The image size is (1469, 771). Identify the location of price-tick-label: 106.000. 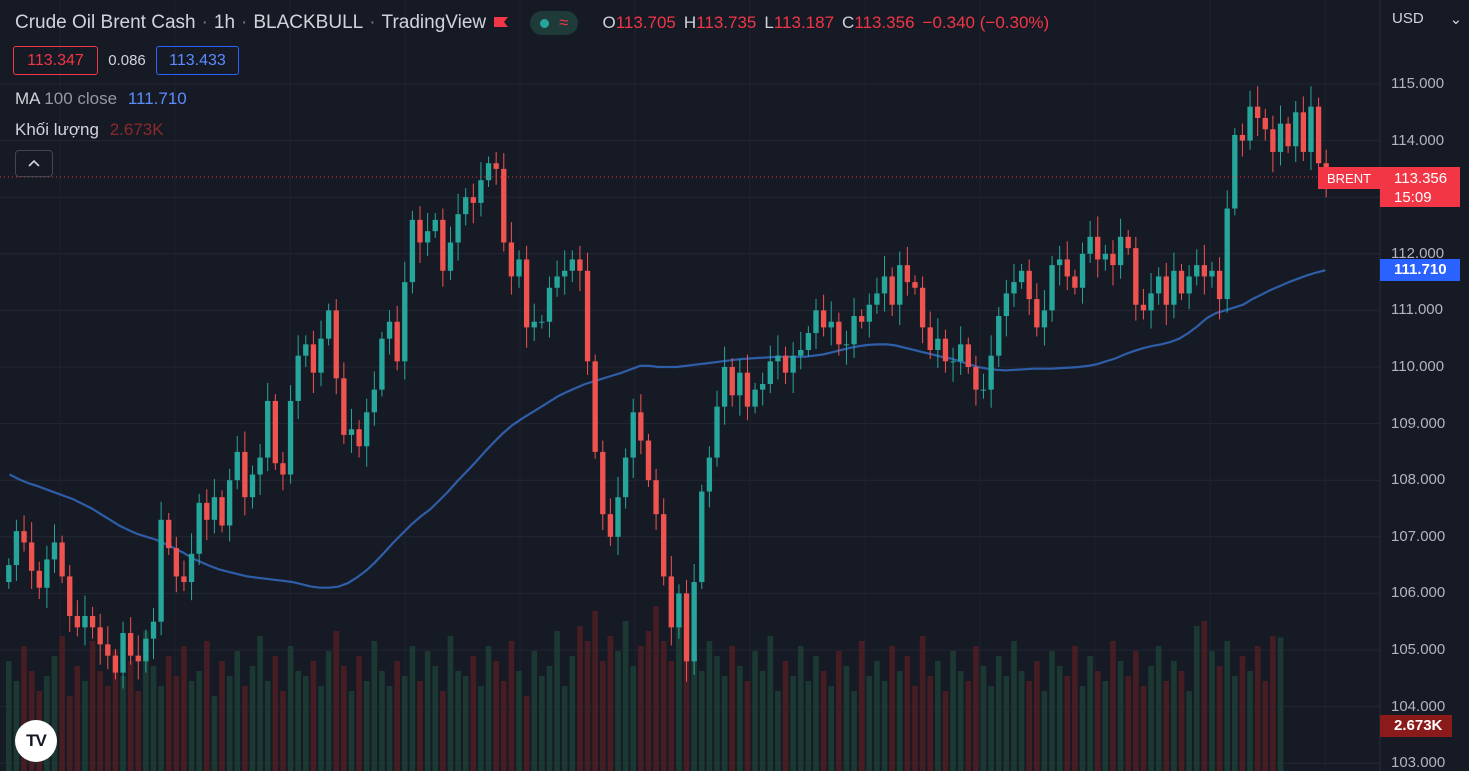
(1418, 593).